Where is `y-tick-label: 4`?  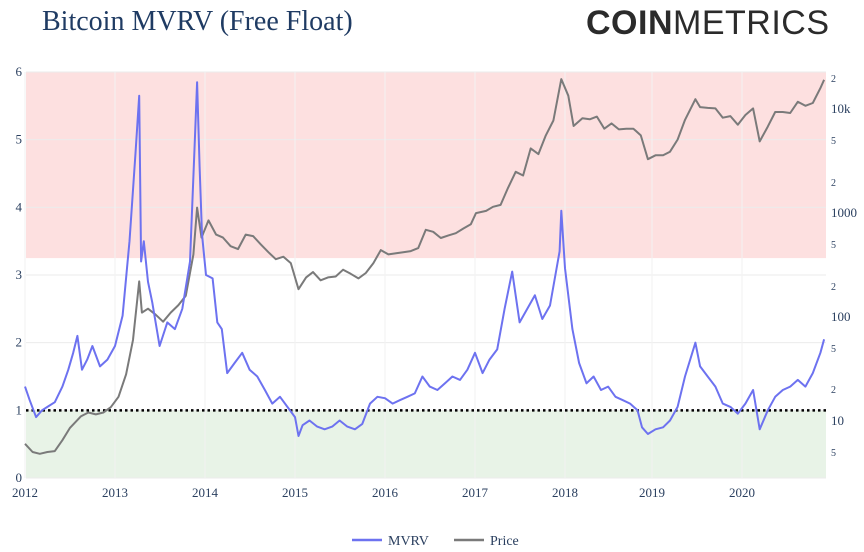 y-tick-label: 4 is located at coordinates (19, 206).